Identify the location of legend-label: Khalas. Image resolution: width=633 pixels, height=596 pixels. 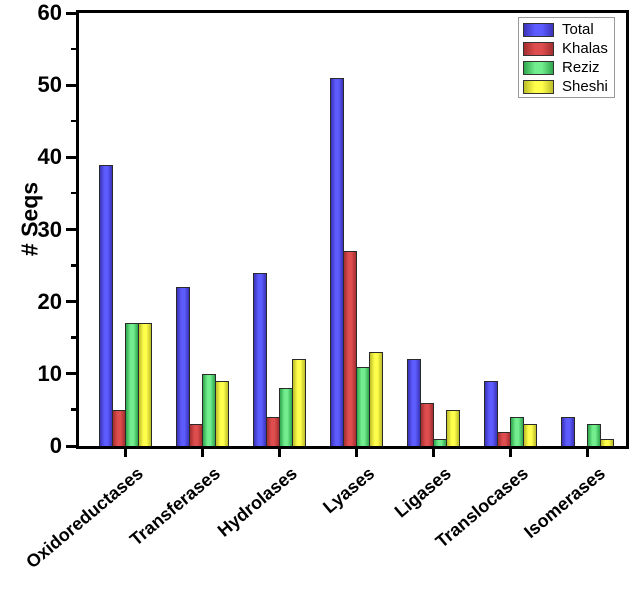
(585, 48).